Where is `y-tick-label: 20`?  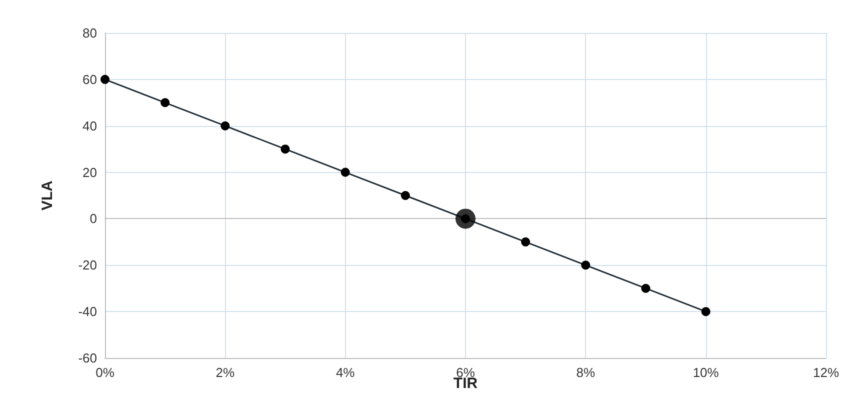 y-tick-label: 20 is located at coordinates (89, 172).